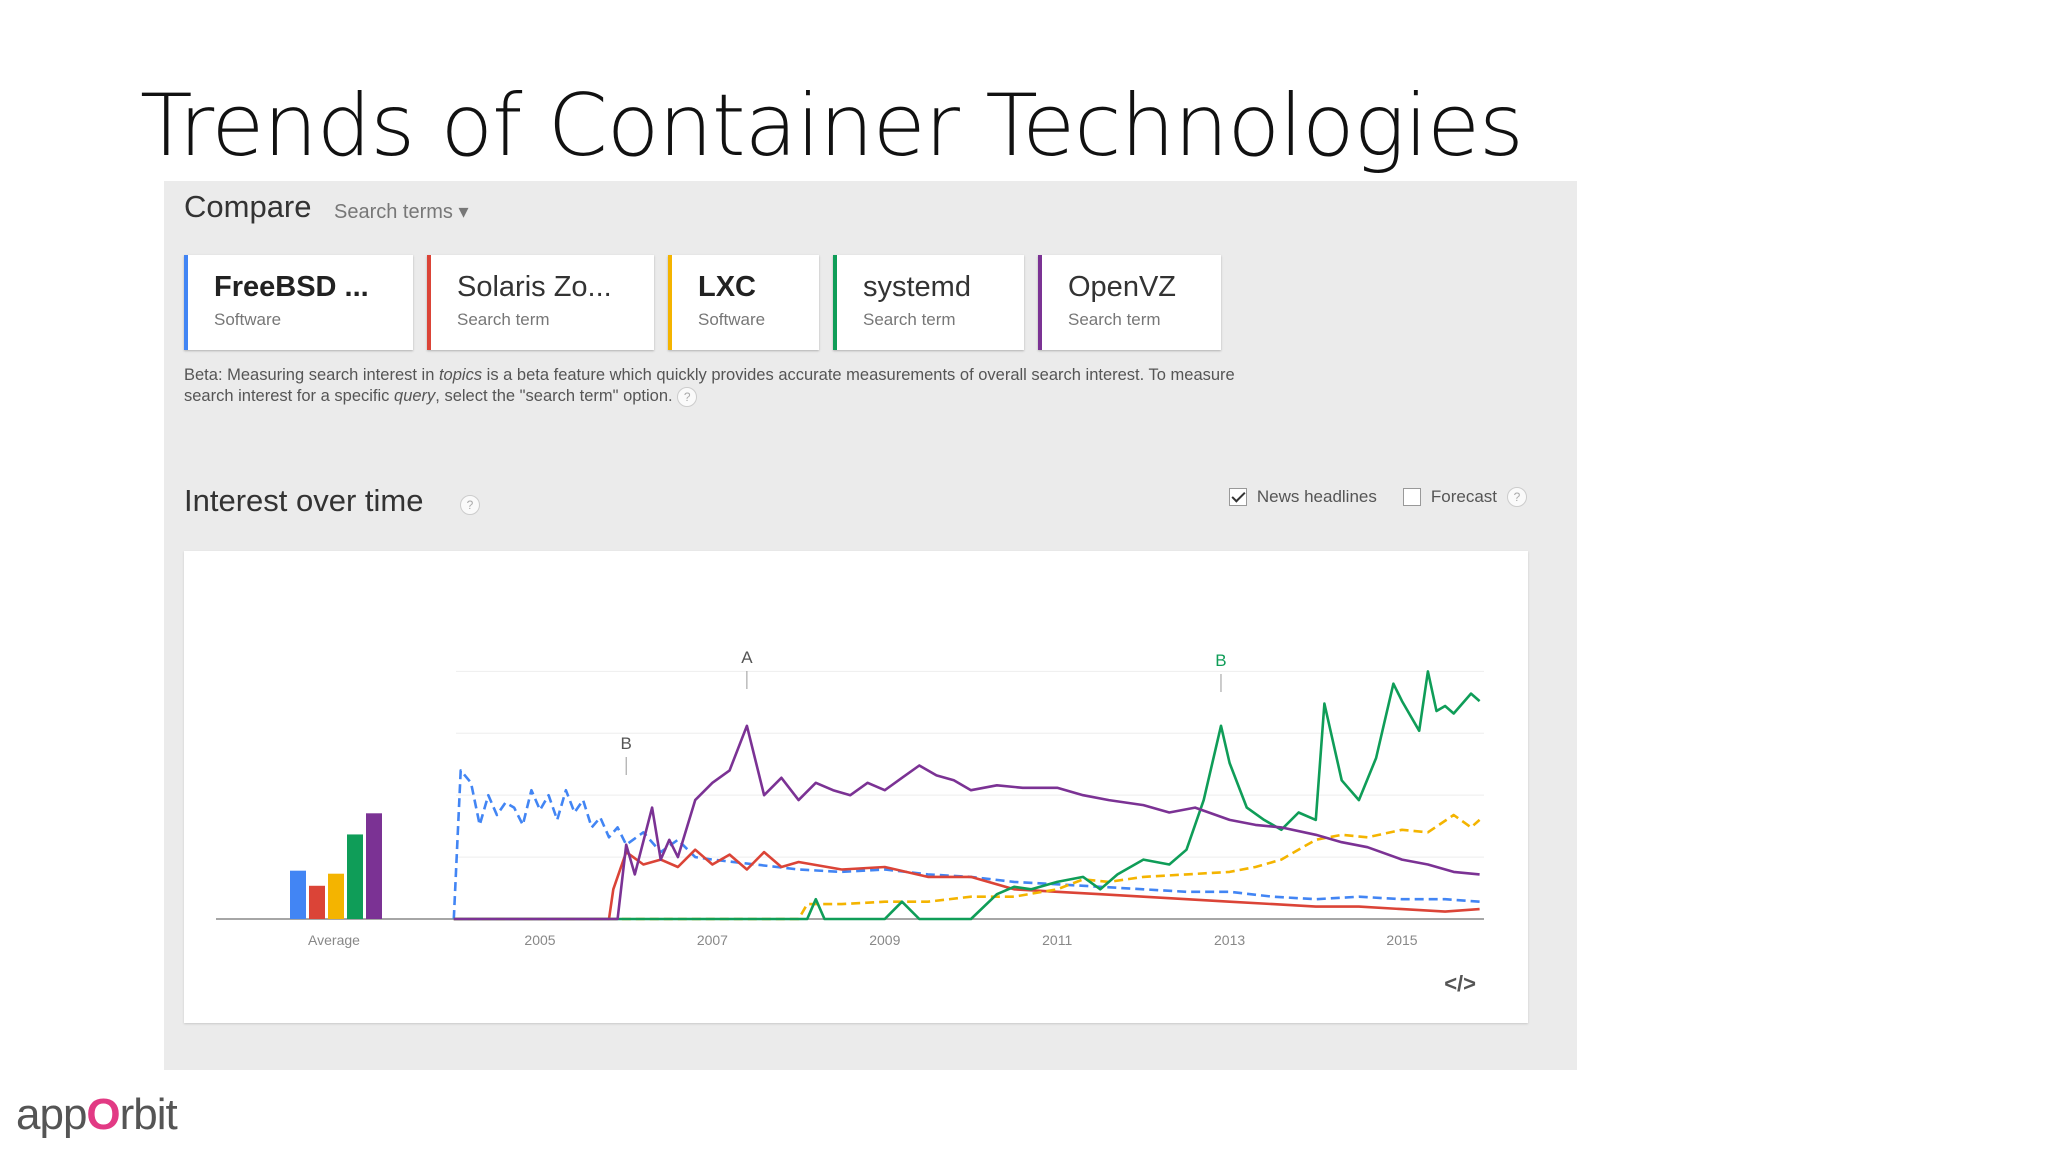 Image resolution: width=2048 pixels, height=1152 pixels. What do you see at coordinates (1229, 940) in the screenshot?
I see `x-tick-label: 2013` at bounding box center [1229, 940].